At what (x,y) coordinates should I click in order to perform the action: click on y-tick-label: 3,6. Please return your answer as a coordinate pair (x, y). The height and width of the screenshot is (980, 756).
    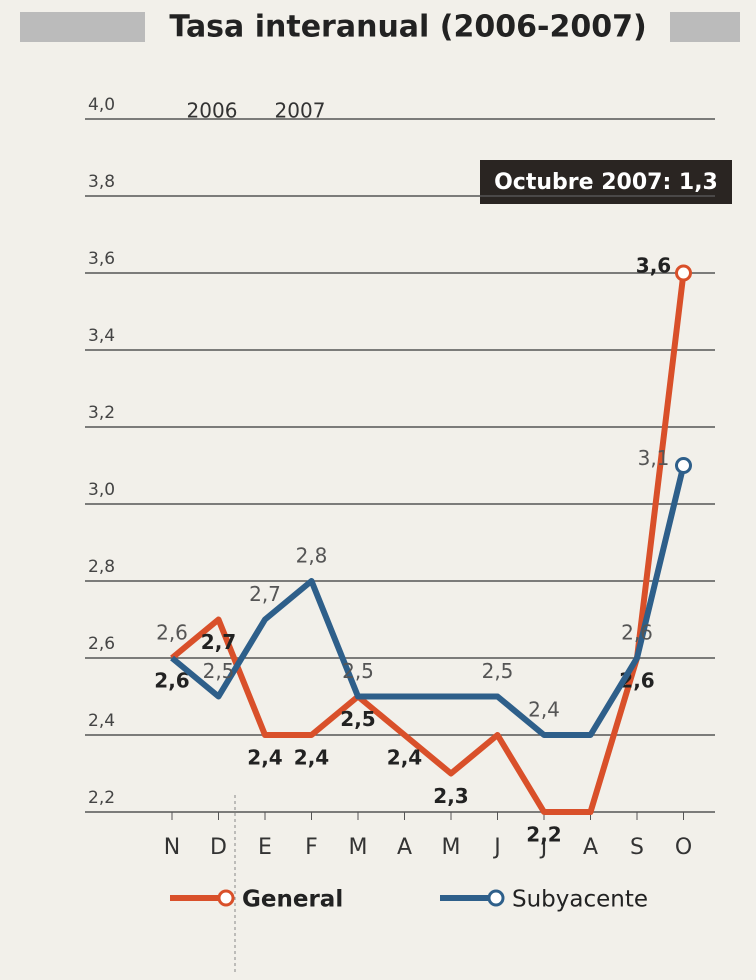
    Looking at the image, I should click on (101, 259).